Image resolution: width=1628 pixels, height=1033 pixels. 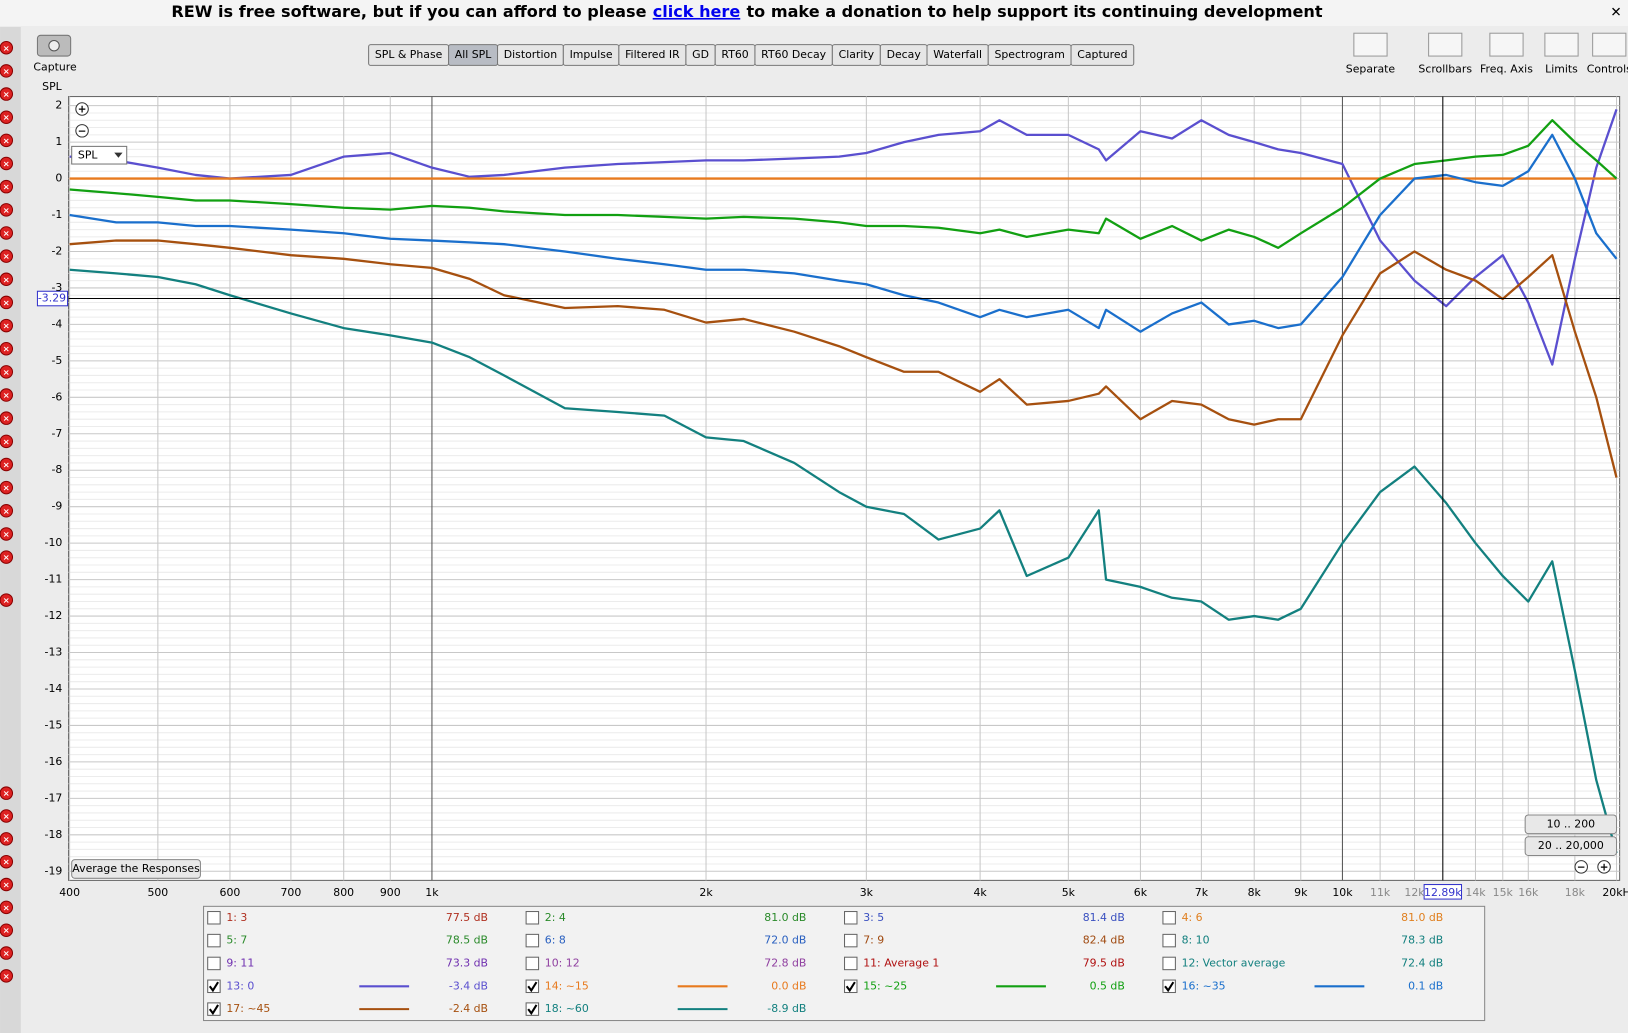 I want to click on y-tick-label: -5, so click(x=56, y=360).